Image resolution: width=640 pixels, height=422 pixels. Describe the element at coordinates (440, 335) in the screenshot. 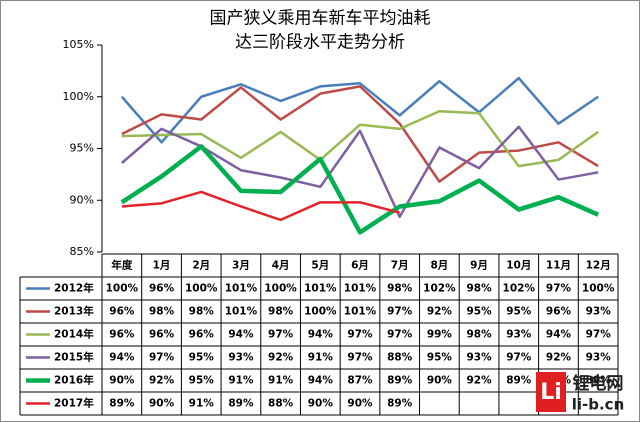

I see `table-cell: 99%` at that location.